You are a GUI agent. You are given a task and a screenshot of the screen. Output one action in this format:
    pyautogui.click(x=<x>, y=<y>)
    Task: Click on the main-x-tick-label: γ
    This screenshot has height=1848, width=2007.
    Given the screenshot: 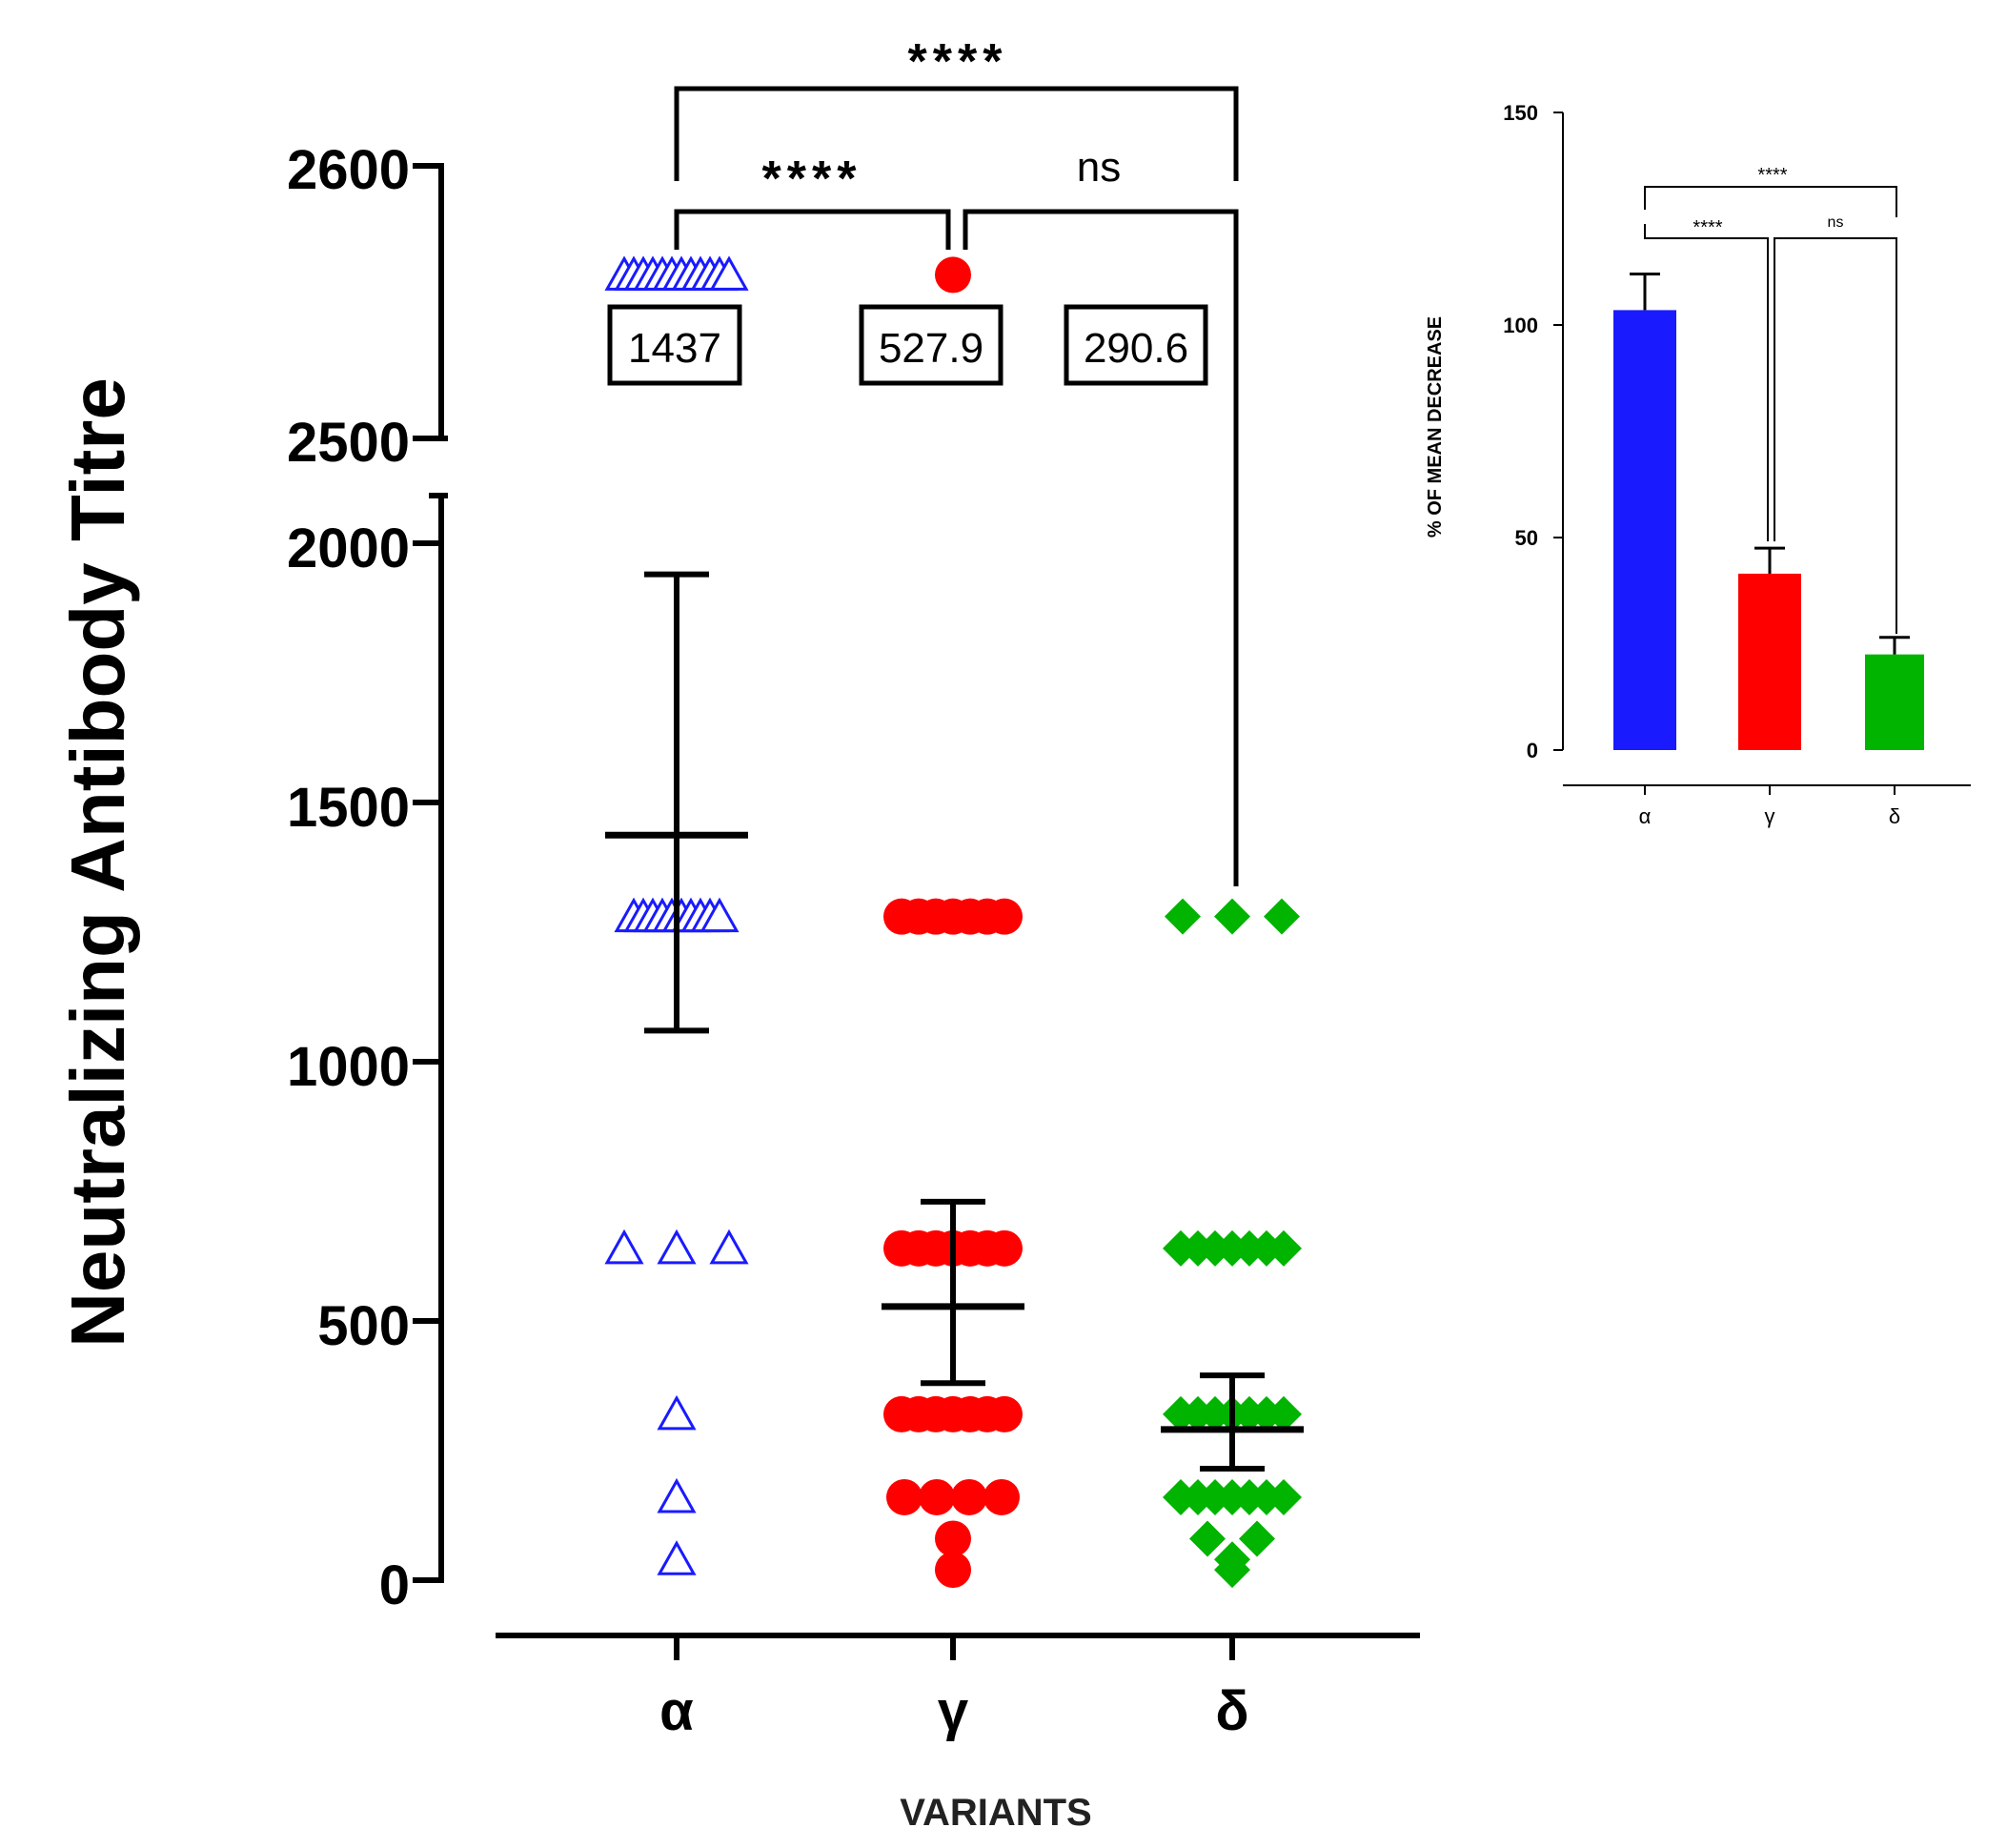 What is the action you would take?
    pyautogui.click(x=953, y=1711)
    